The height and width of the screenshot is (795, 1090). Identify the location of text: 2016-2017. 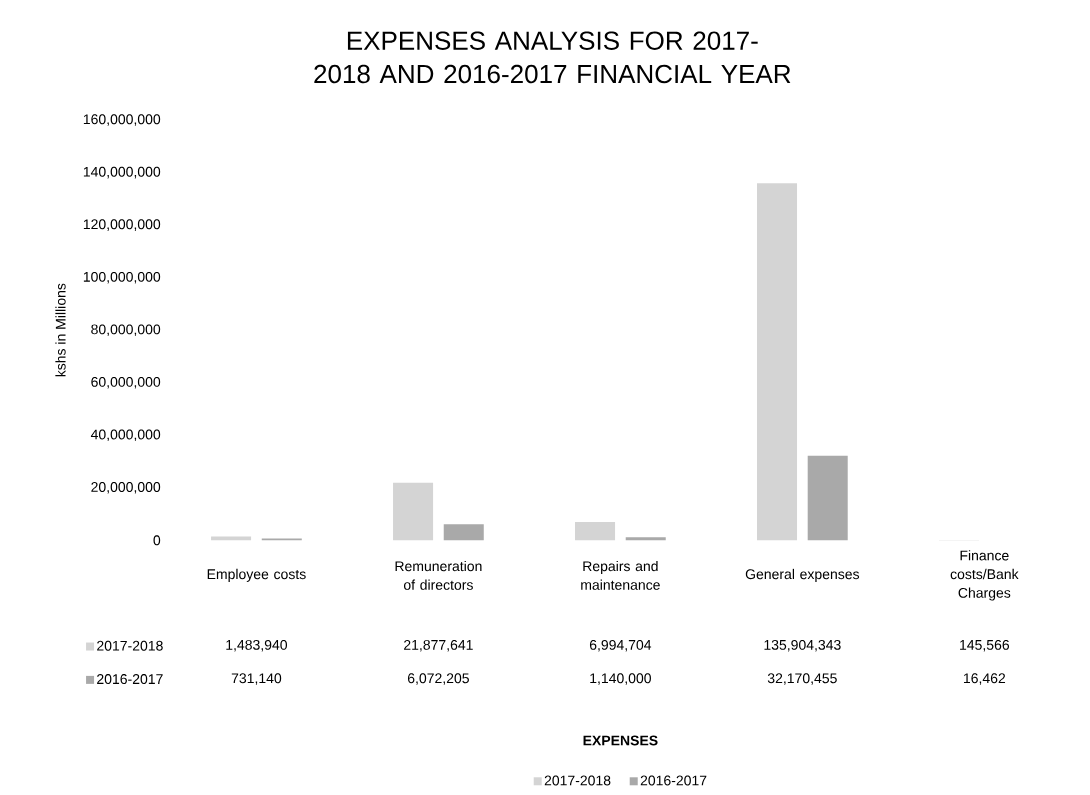
(673, 780).